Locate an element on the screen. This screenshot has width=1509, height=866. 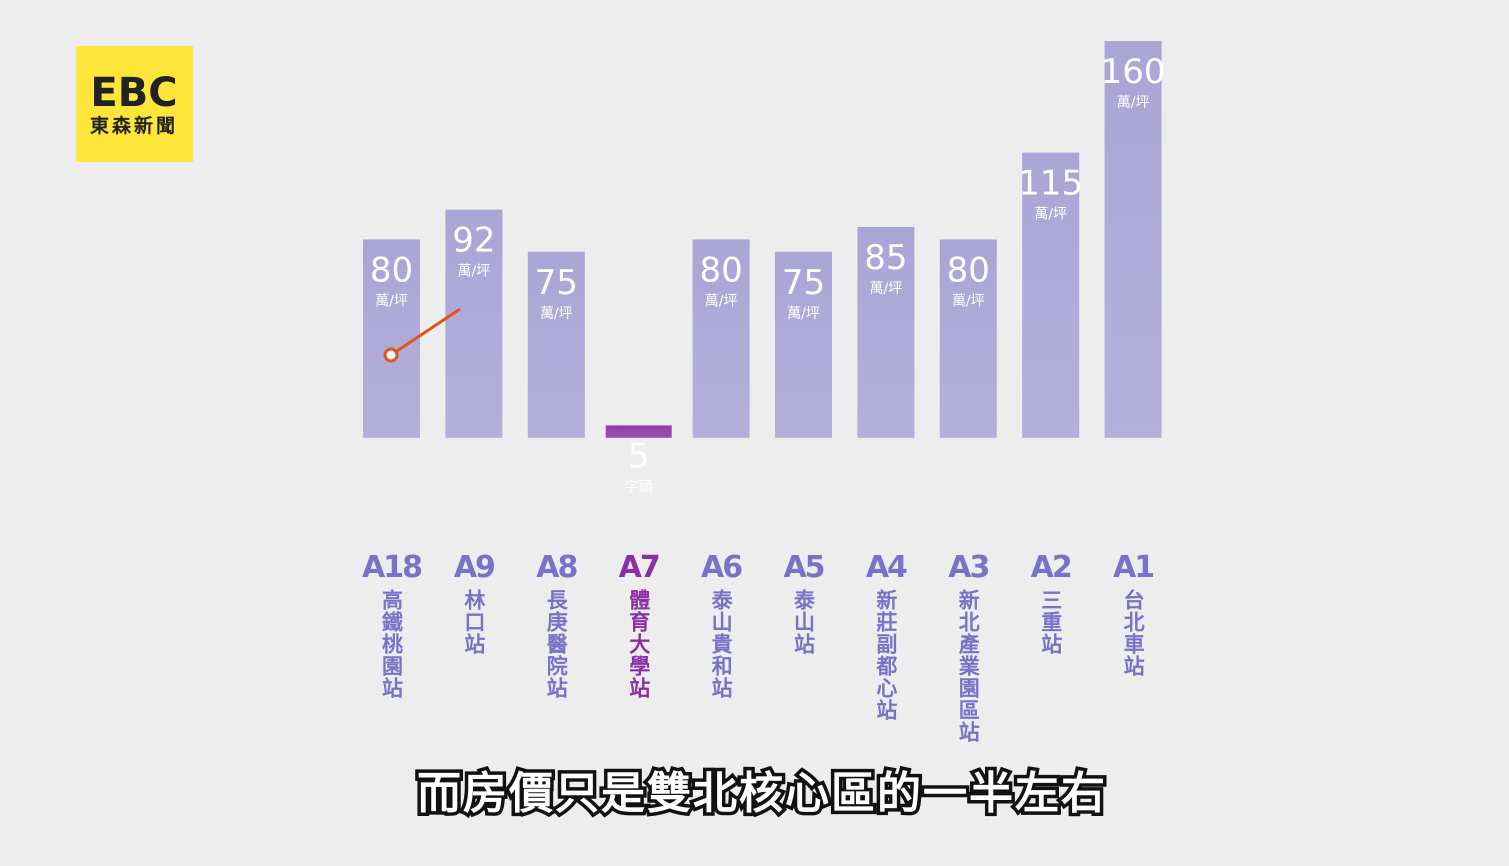
station-name: 長庚醫院站 is located at coordinates (556, 644).